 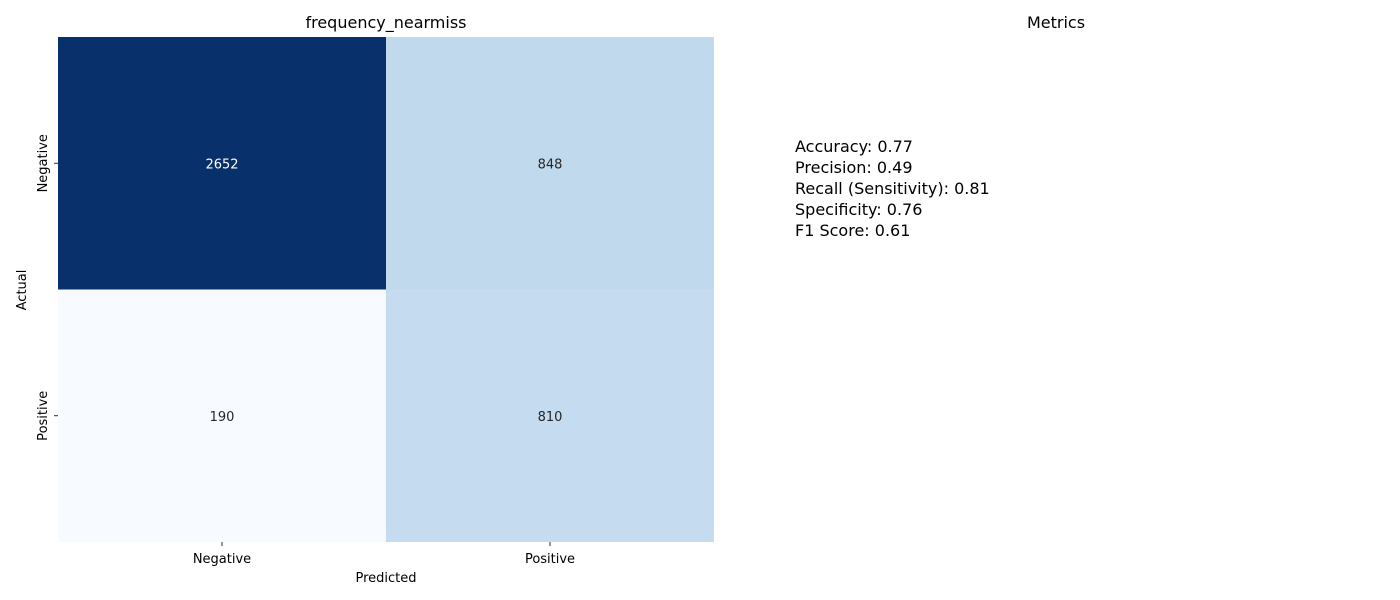 What do you see at coordinates (43, 163) in the screenshot?
I see `y-tick-label: Negative` at bounding box center [43, 163].